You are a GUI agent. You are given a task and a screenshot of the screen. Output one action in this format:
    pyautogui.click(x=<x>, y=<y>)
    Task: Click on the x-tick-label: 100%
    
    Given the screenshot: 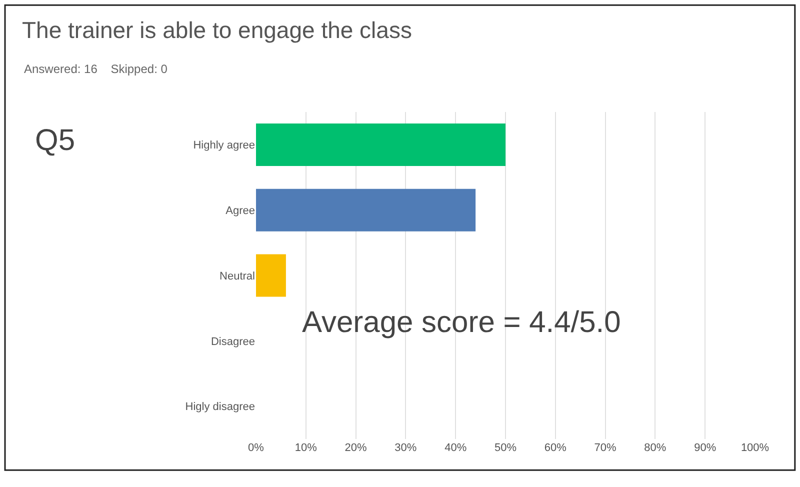 What is the action you would take?
    pyautogui.click(x=755, y=448)
    